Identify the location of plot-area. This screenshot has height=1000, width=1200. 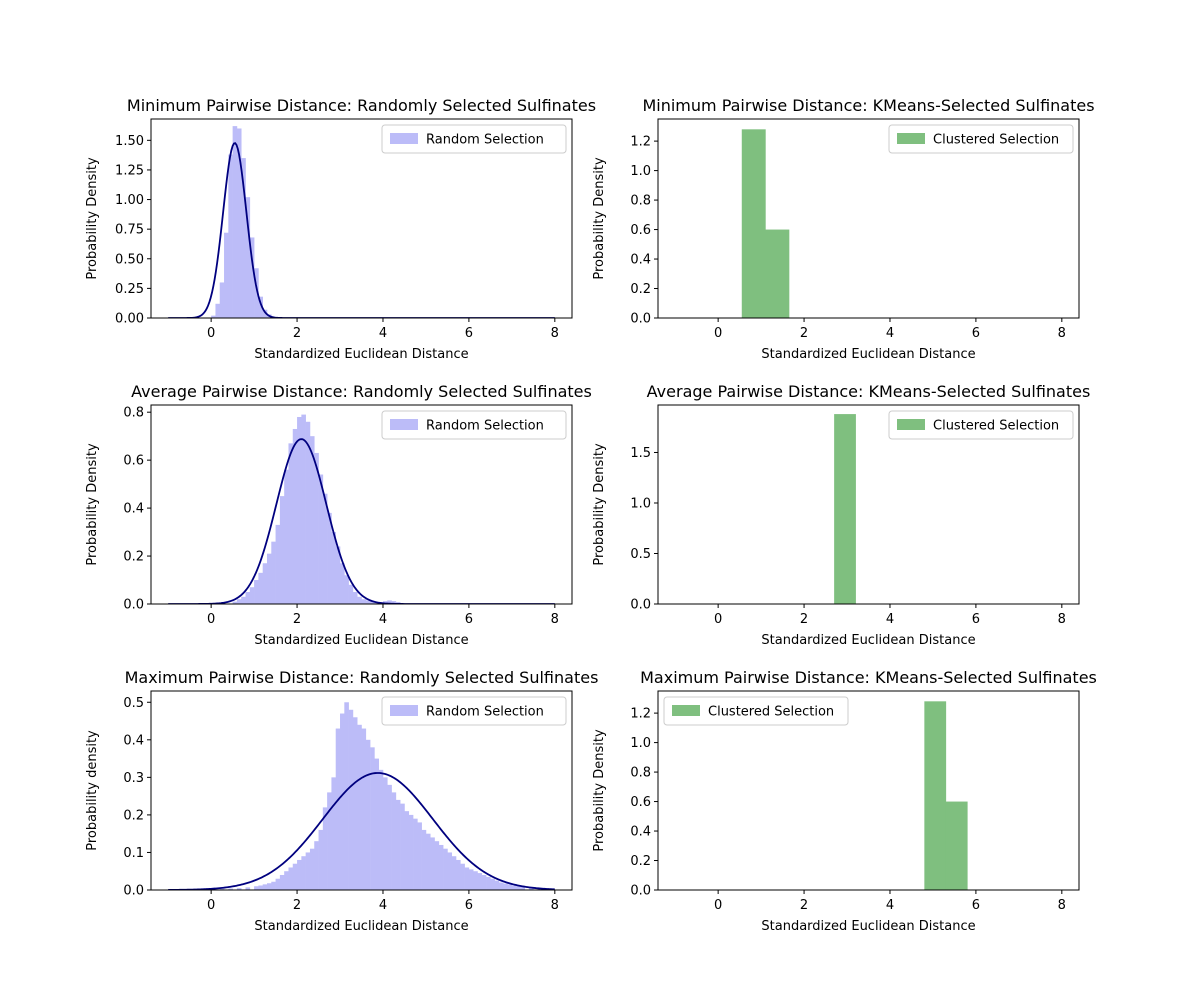
(946, 795).